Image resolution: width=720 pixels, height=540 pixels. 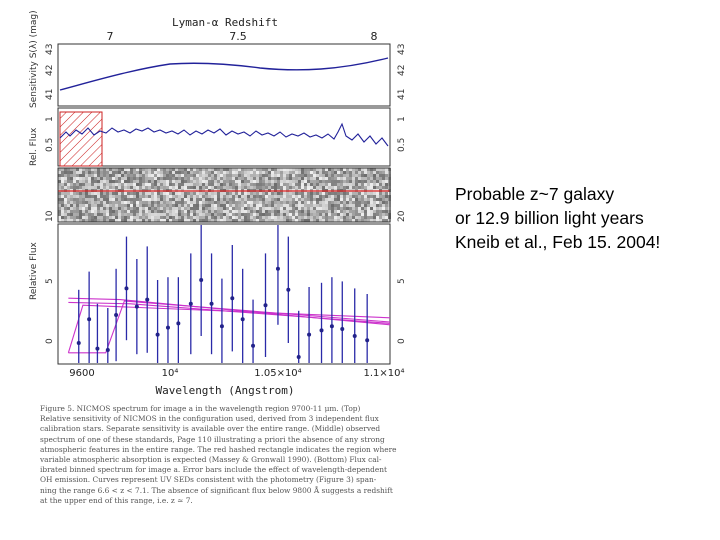 I want to click on sed-curves, so click(x=229, y=325).